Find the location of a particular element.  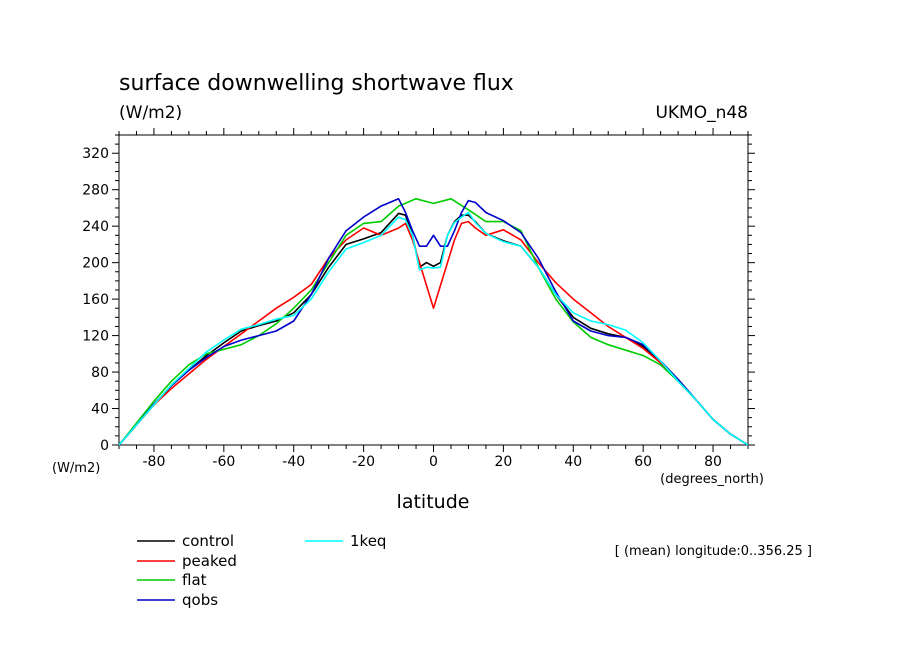

legend-label-flat: flat is located at coordinates (194, 580).